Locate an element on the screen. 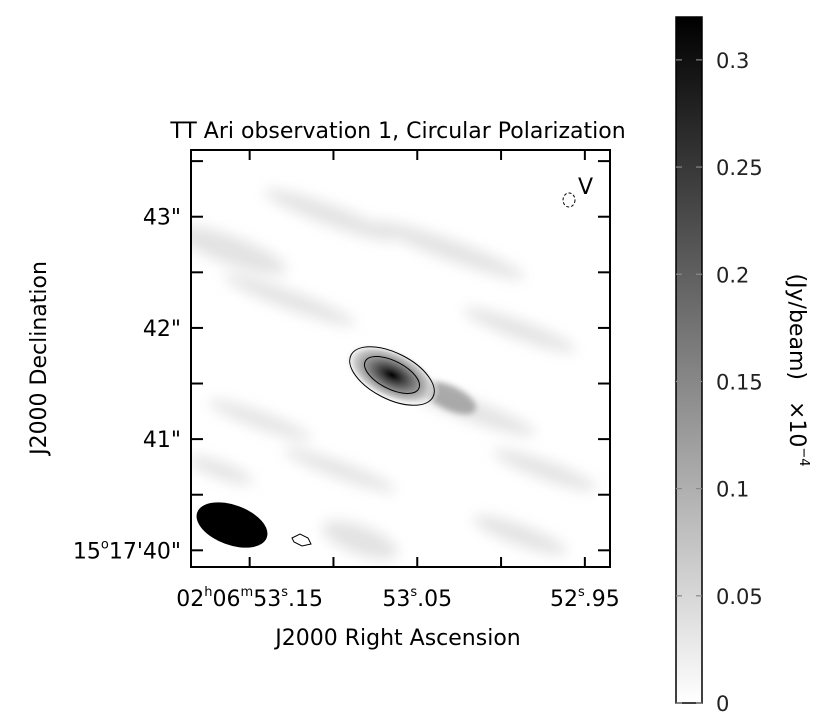 This screenshot has width=830, height=716. dec-label: 43" is located at coordinates (162, 218).